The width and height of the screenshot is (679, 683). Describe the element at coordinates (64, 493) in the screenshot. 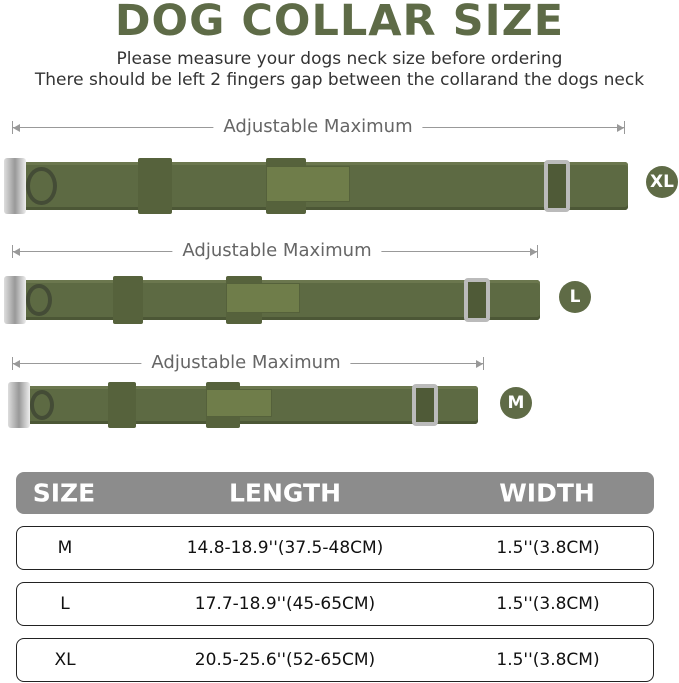

I see `header-size: SIZE` at that location.